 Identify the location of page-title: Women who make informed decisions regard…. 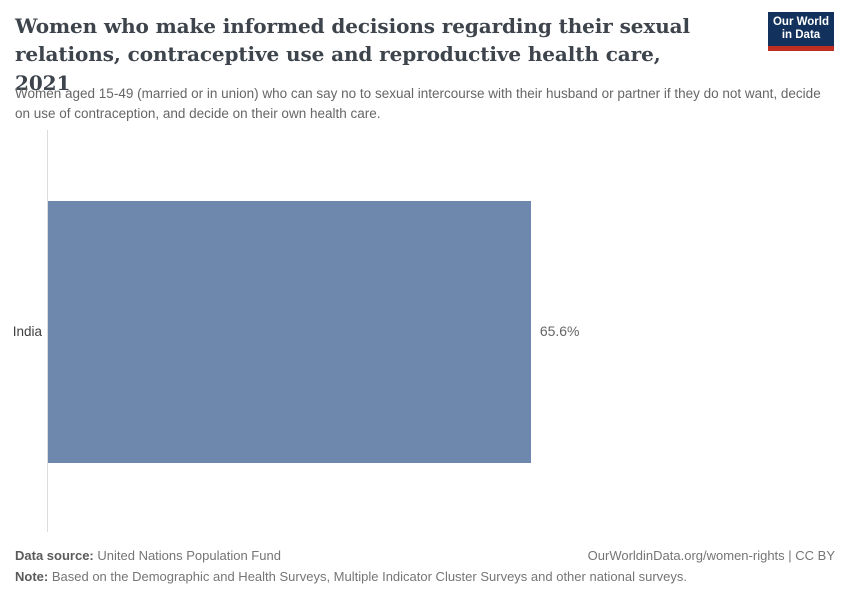
(353, 54).